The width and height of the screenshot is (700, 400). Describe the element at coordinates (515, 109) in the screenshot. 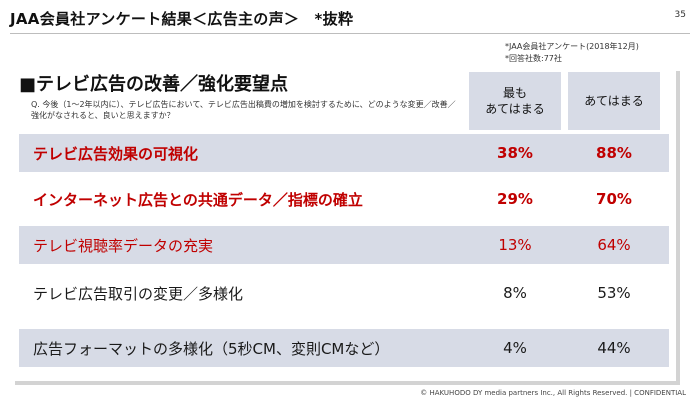

I see `column-header-most-applicable-line2: あてはまる` at that location.